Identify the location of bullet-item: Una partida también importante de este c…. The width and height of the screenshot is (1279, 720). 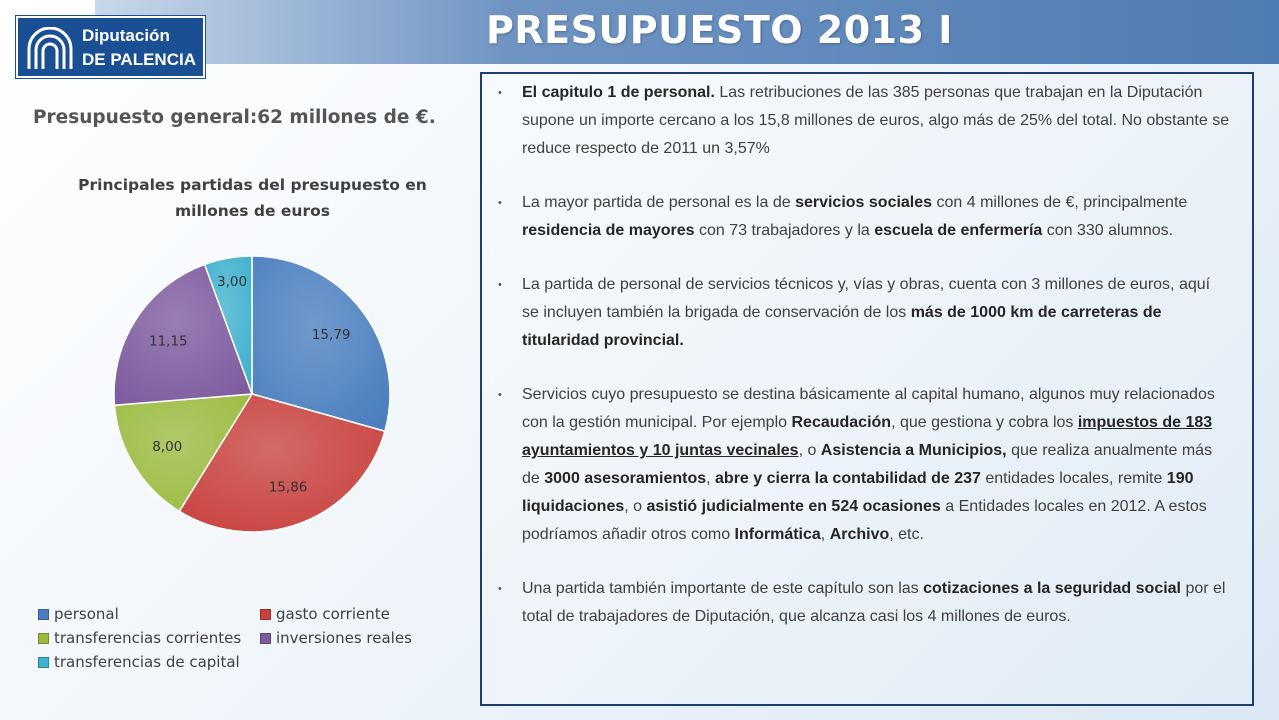
(864, 603).